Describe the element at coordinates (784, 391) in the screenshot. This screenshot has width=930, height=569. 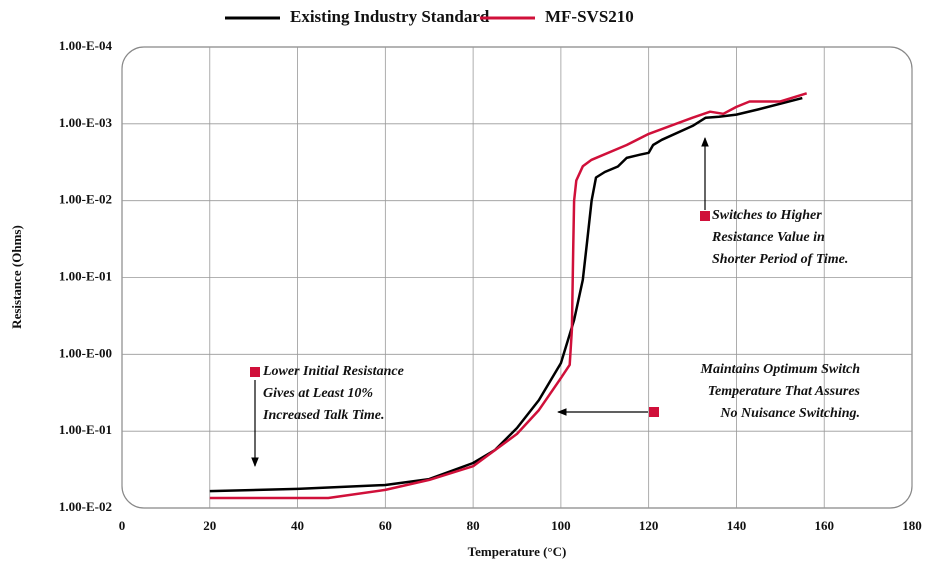
I see `annotation: Temperature That Assures` at that location.